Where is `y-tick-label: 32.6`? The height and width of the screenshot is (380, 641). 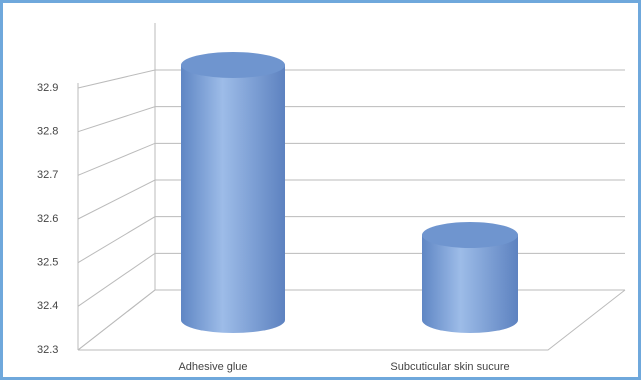 y-tick-label: 32.6 is located at coordinates (47, 219).